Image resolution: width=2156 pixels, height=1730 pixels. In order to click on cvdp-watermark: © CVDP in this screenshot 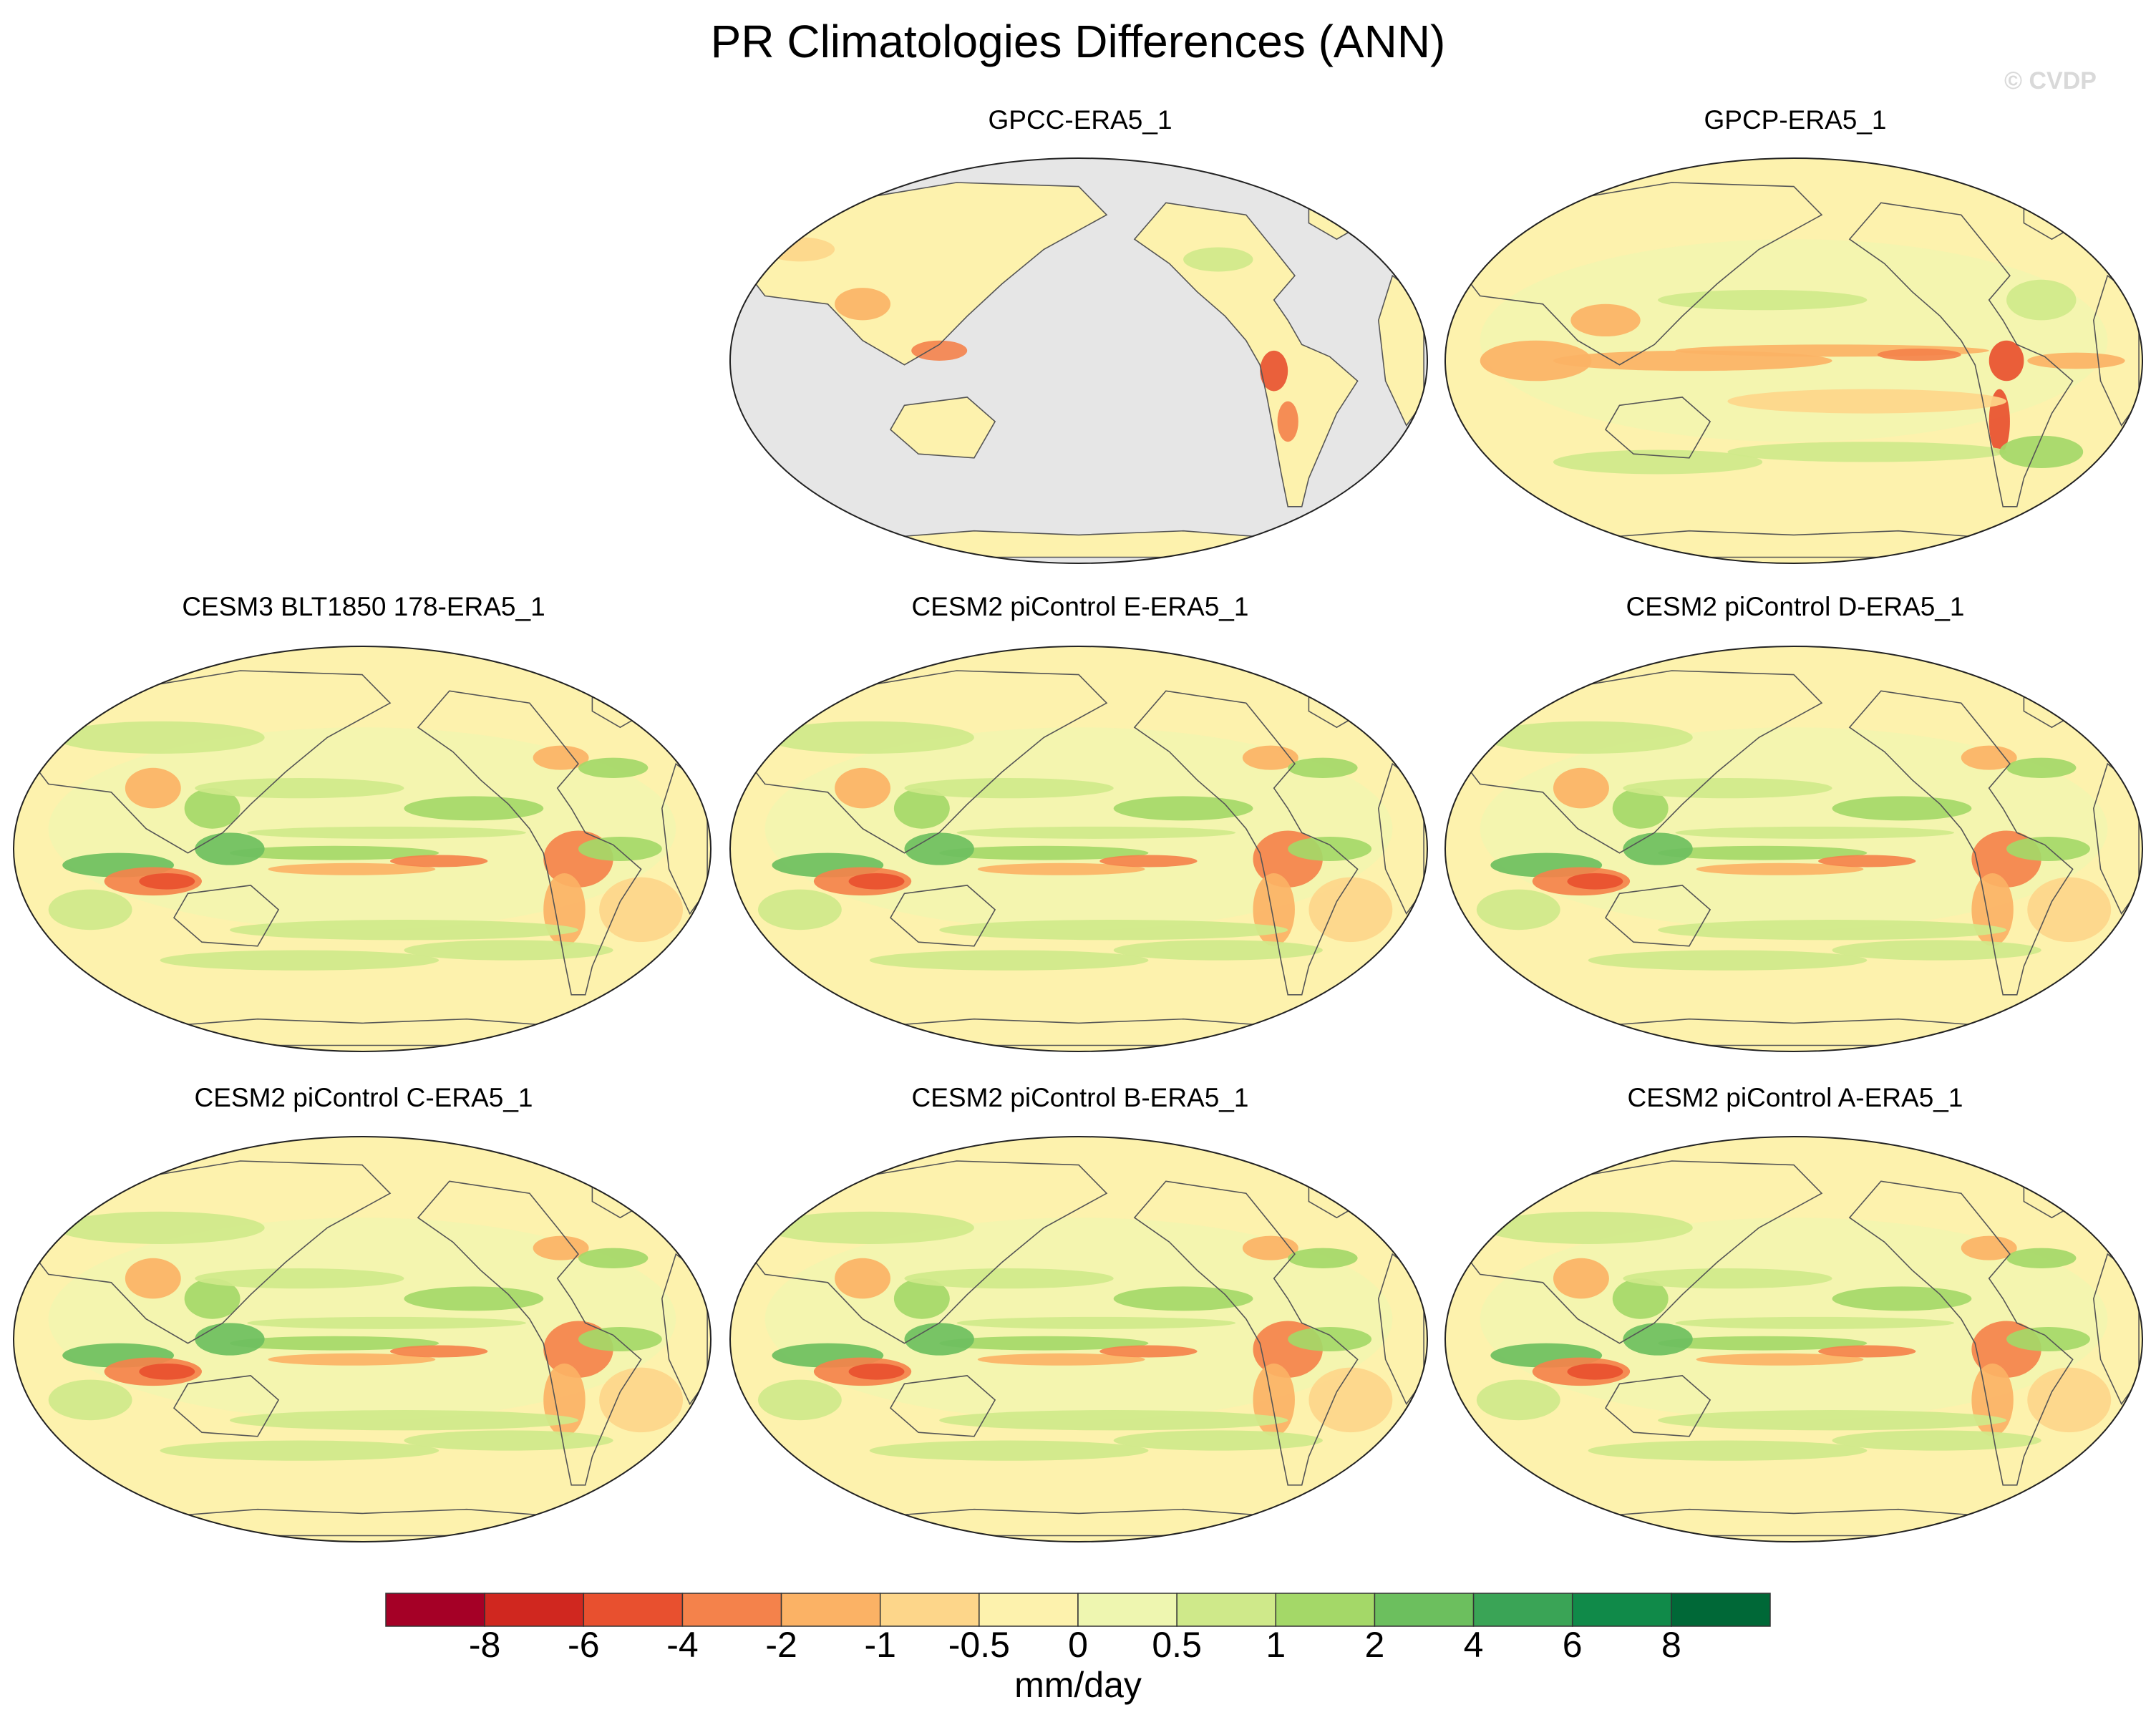, I will do `click(2050, 80)`.